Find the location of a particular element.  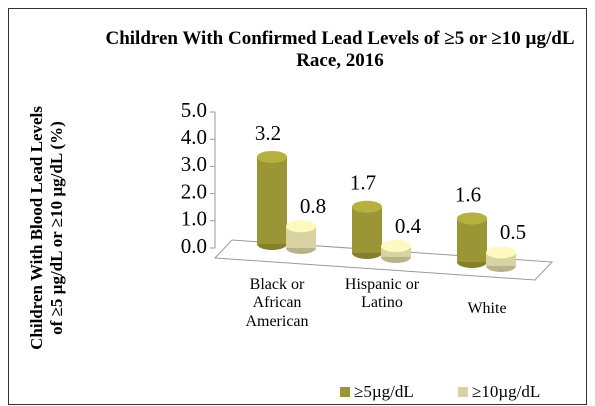

data-label: 3.2 is located at coordinates (268, 133).